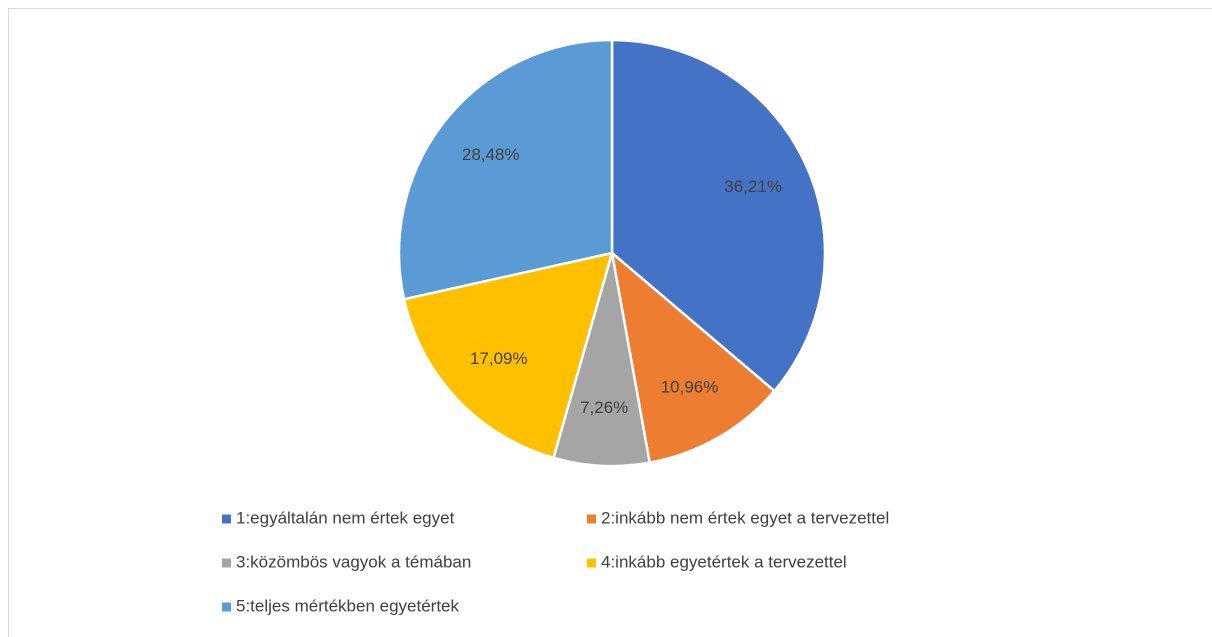 This screenshot has width=1212, height=637. Describe the element at coordinates (353, 561) in the screenshot. I see `legend-label: 3:közömbös vagyok a témában` at that location.